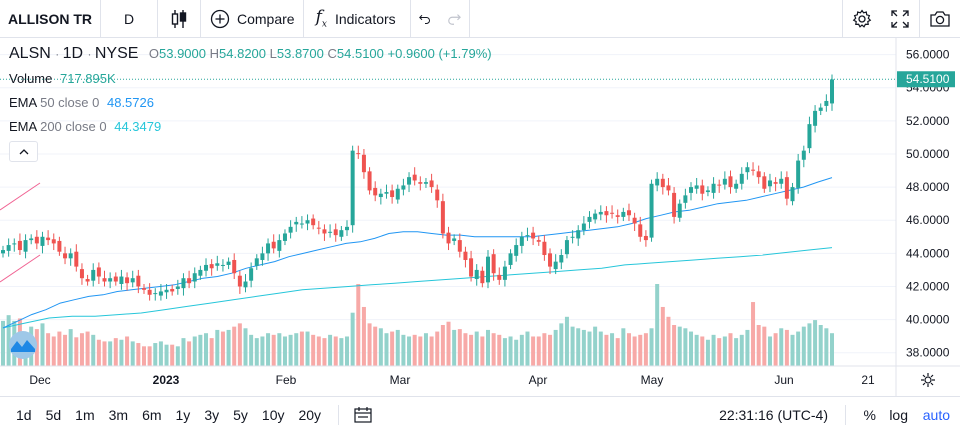 This screenshot has width=960, height=433. What do you see at coordinates (20, 232) in the screenshot?
I see `trend-lines` at bounding box center [20, 232].